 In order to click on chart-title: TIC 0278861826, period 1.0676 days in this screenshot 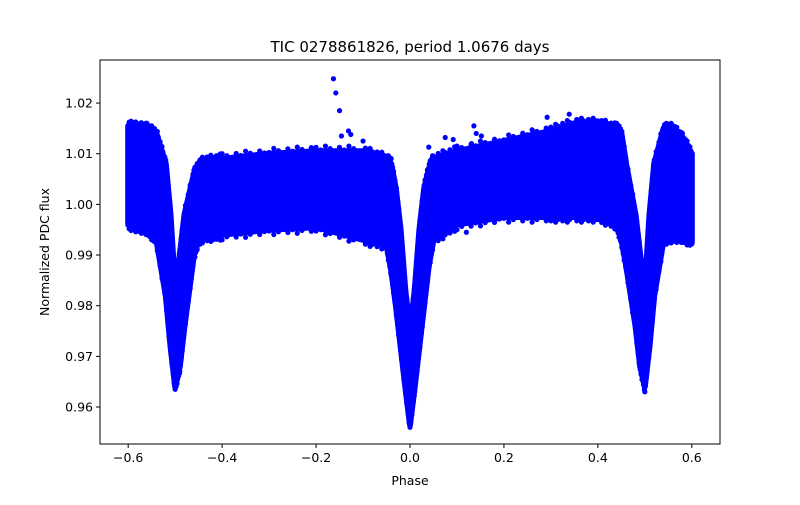, I will do `click(409, 47)`.